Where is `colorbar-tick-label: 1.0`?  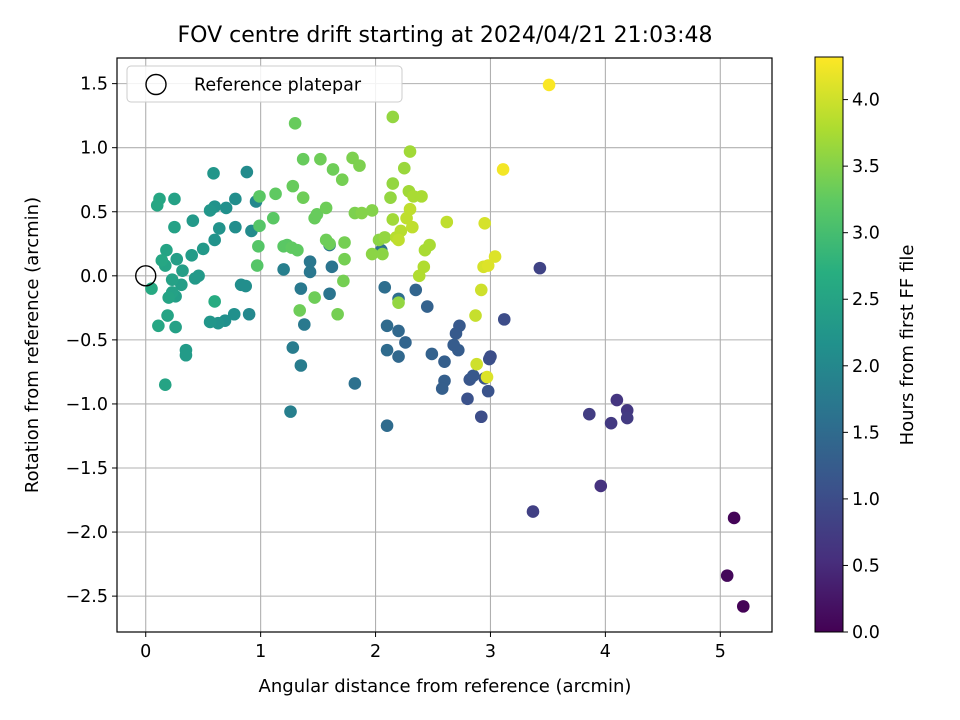
colorbar-tick-label: 1.0 is located at coordinates (866, 500).